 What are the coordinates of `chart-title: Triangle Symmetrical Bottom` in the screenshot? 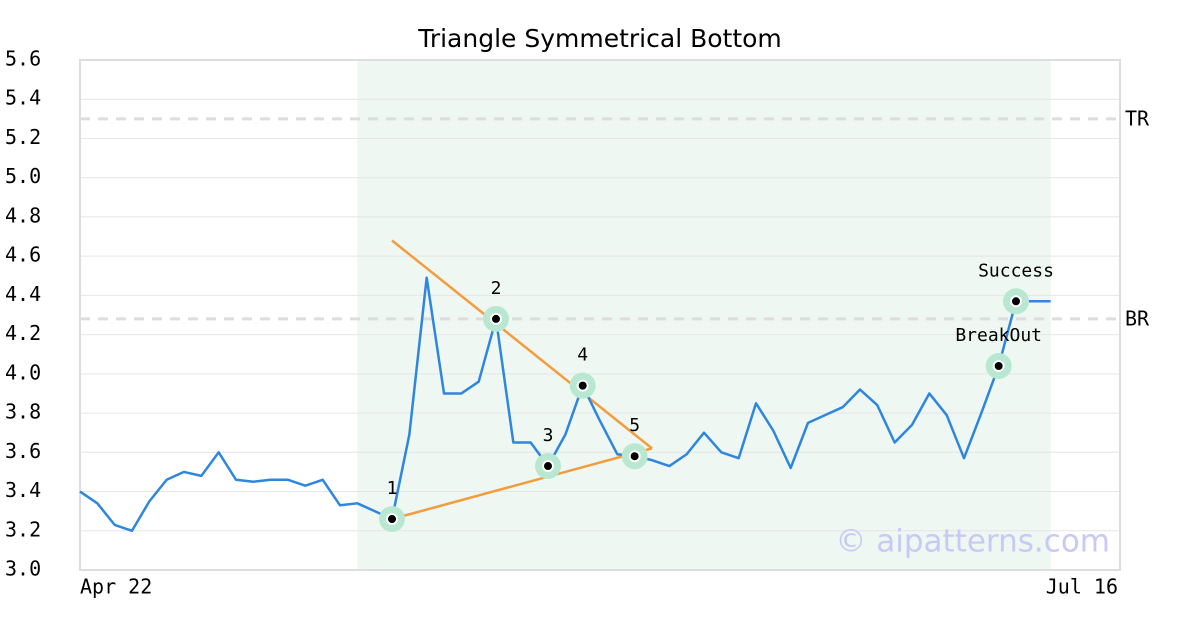 It's located at (599, 38).